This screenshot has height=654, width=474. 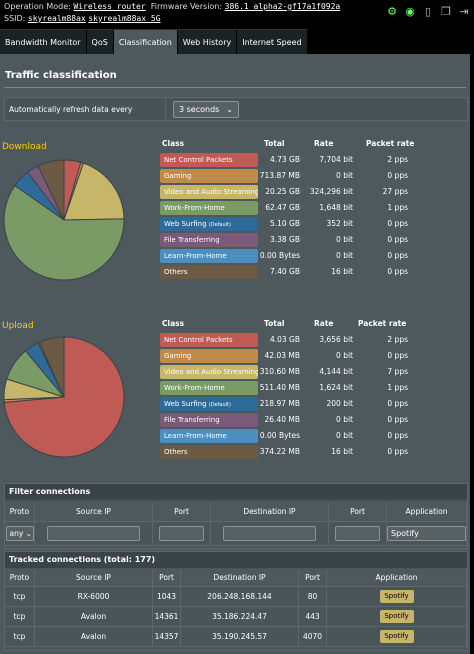 I want to click on conn-destination-port: 443, so click(x=313, y=617).